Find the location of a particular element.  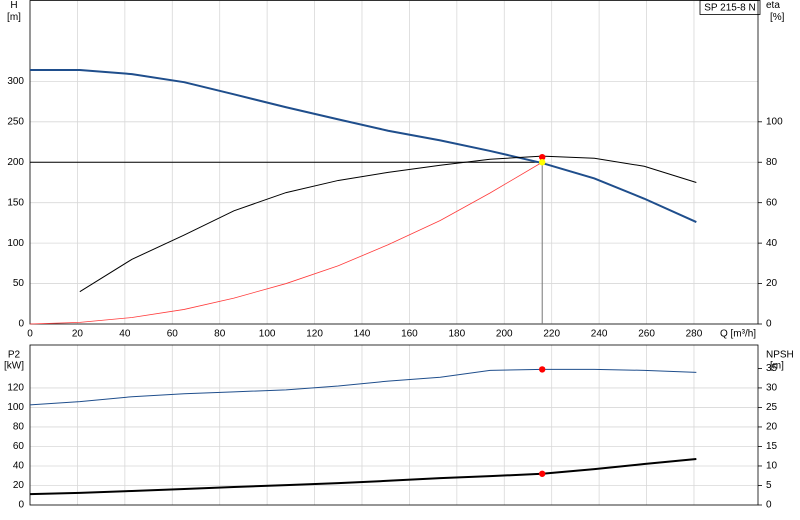

x-tick-label: 220 is located at coordinates (551, 334).